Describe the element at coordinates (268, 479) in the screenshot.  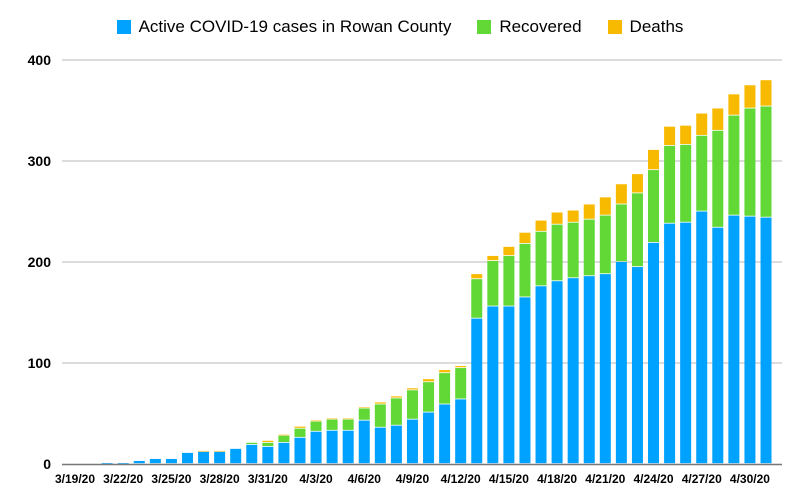
I see `x-tick-label: 3/31/20` at that location.